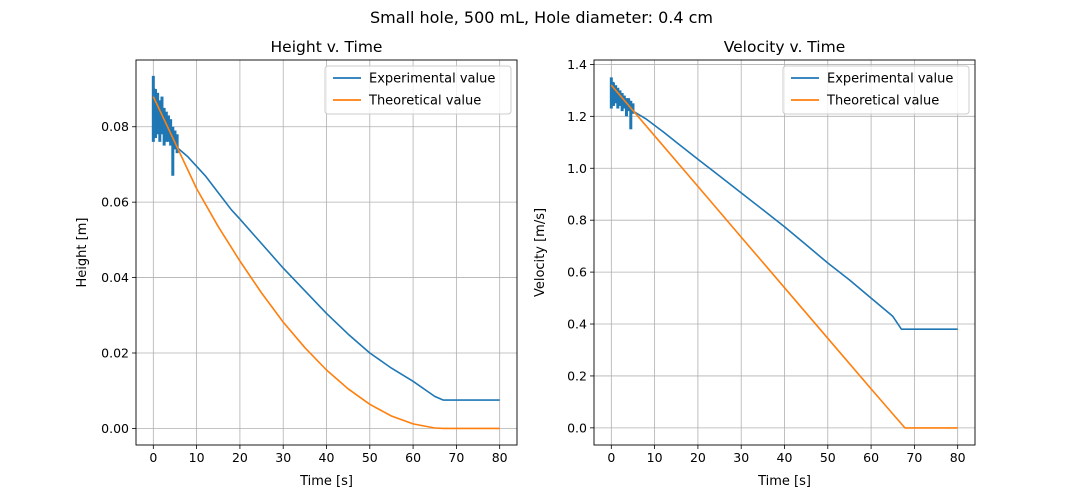 The width and height of the screenshot is (1083, 500). Describe the element at coordinates (115, 126) in the screenshot. I see `y-tick-label: 0.08` at that location.